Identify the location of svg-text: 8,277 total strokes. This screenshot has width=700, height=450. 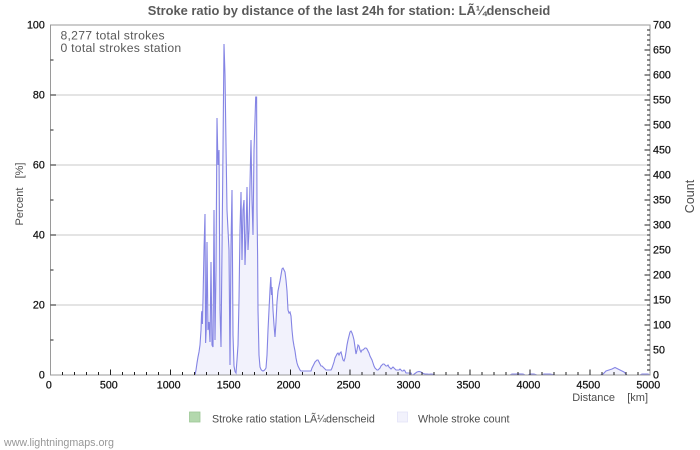
(113, 35).